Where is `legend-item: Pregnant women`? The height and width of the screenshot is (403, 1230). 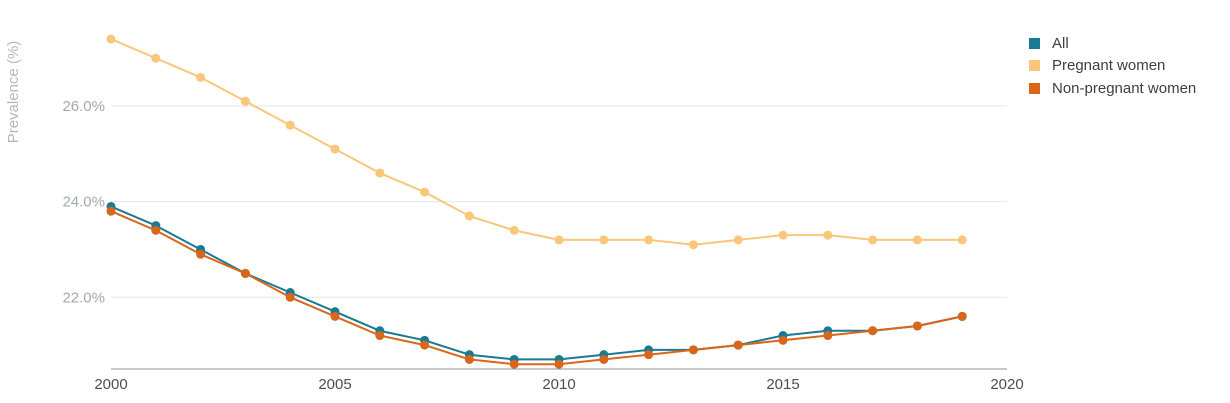 legend-item: Pregnant women is located at coordinates (1112, 66).